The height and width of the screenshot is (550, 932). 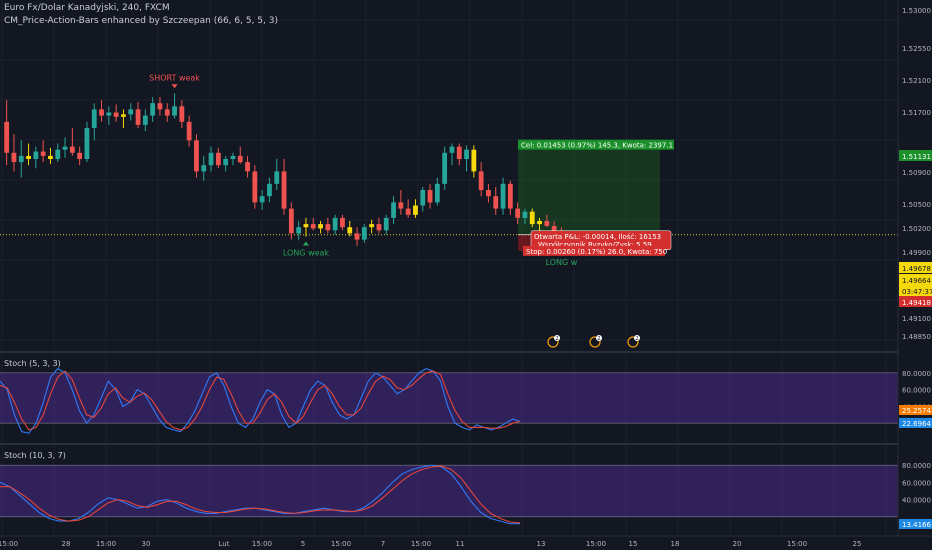 I want to click on time-tick: 20, so click(x=737, y=544).